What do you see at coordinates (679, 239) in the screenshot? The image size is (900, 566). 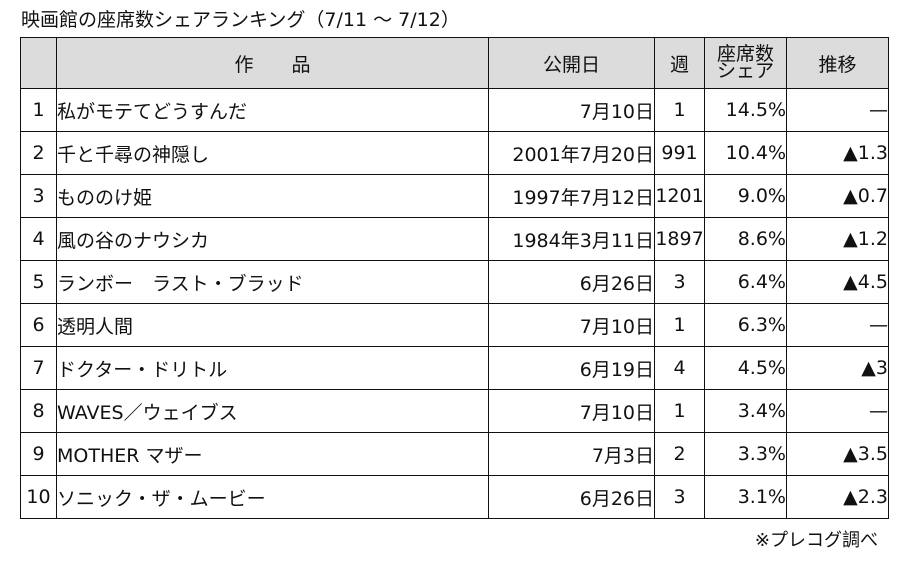 I see `weeks-cell: 1897` at bounding box center [679, 239].